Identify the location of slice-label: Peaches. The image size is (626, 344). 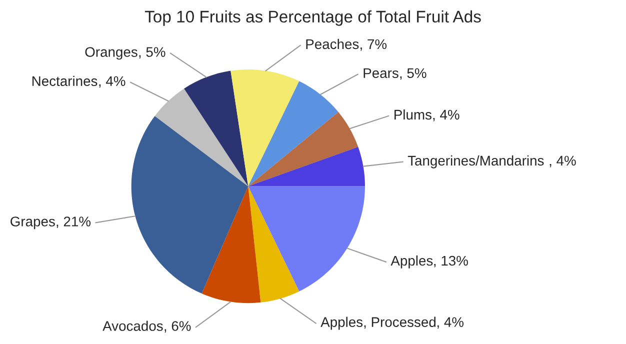
(332, 44).